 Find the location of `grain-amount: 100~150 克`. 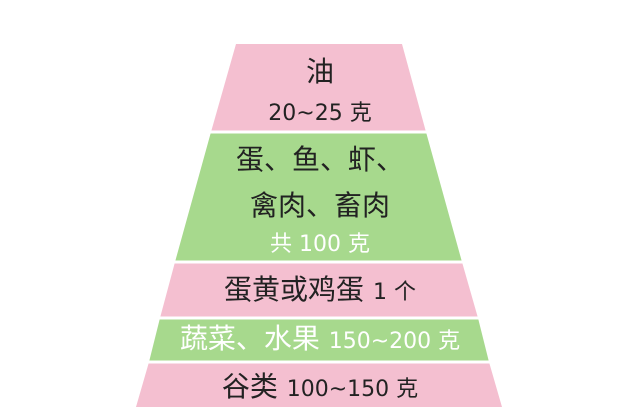

grain-amount: 100~150 克 is located at coordinates (352, 389).